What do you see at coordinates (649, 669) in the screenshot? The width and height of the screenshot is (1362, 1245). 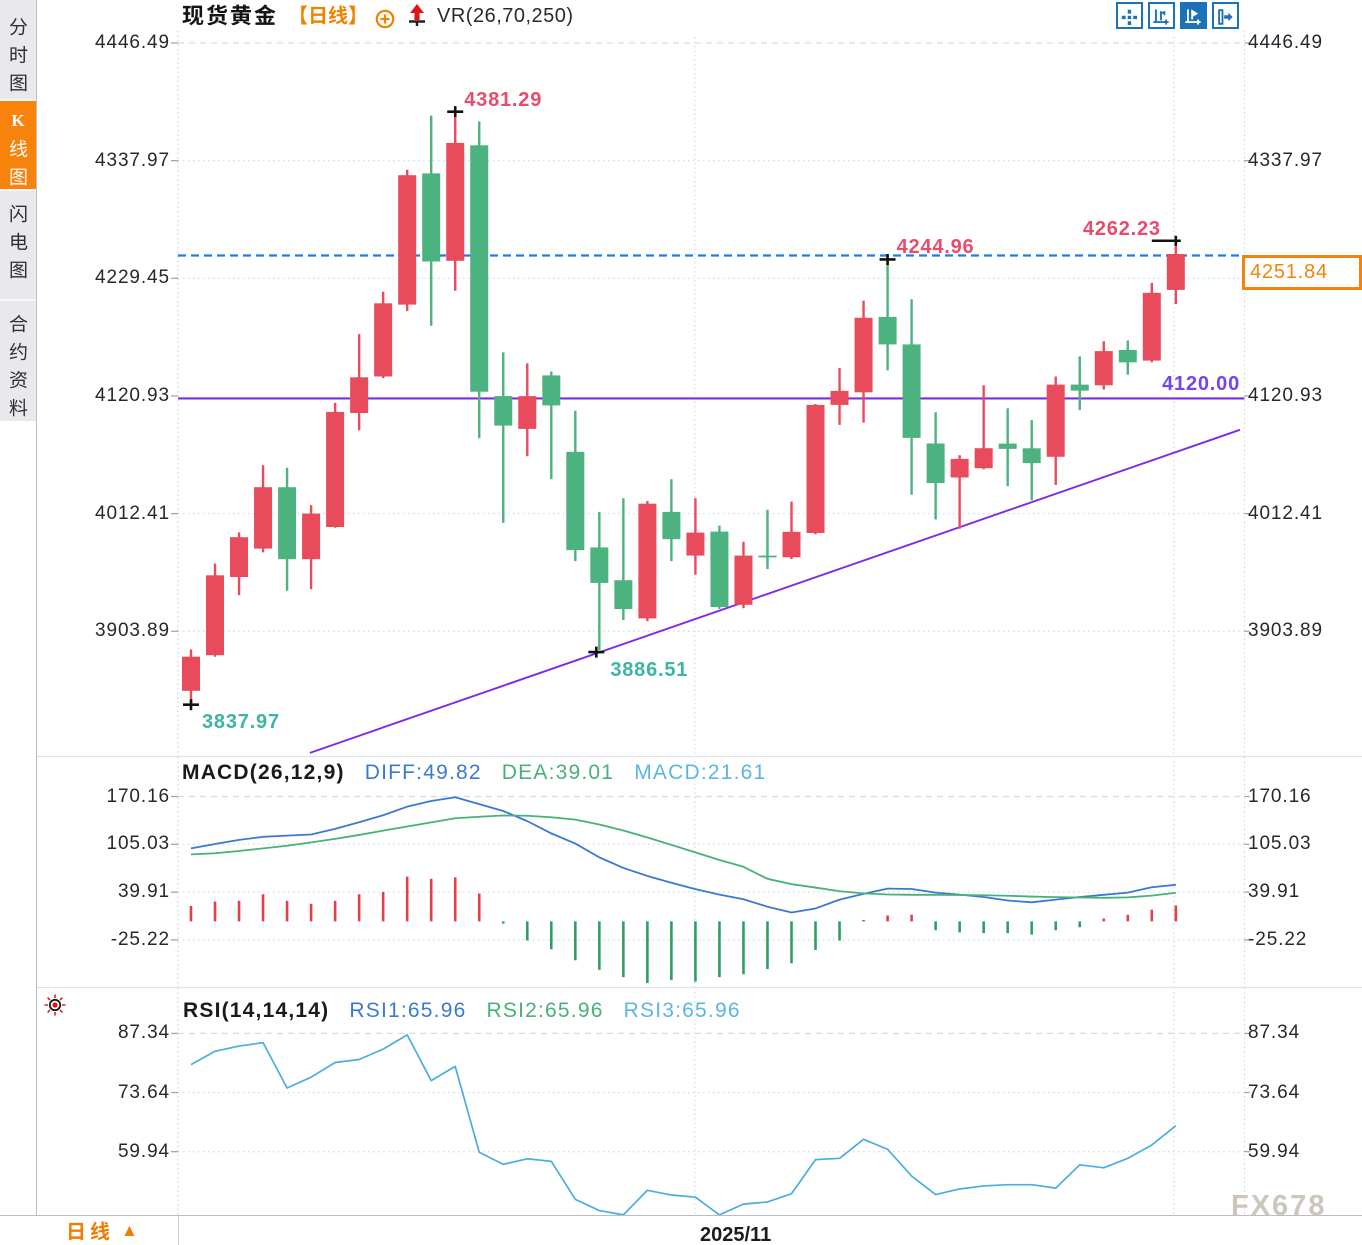 I see `low-price-annotation: 3886.51` at bounding box center [649, 669].